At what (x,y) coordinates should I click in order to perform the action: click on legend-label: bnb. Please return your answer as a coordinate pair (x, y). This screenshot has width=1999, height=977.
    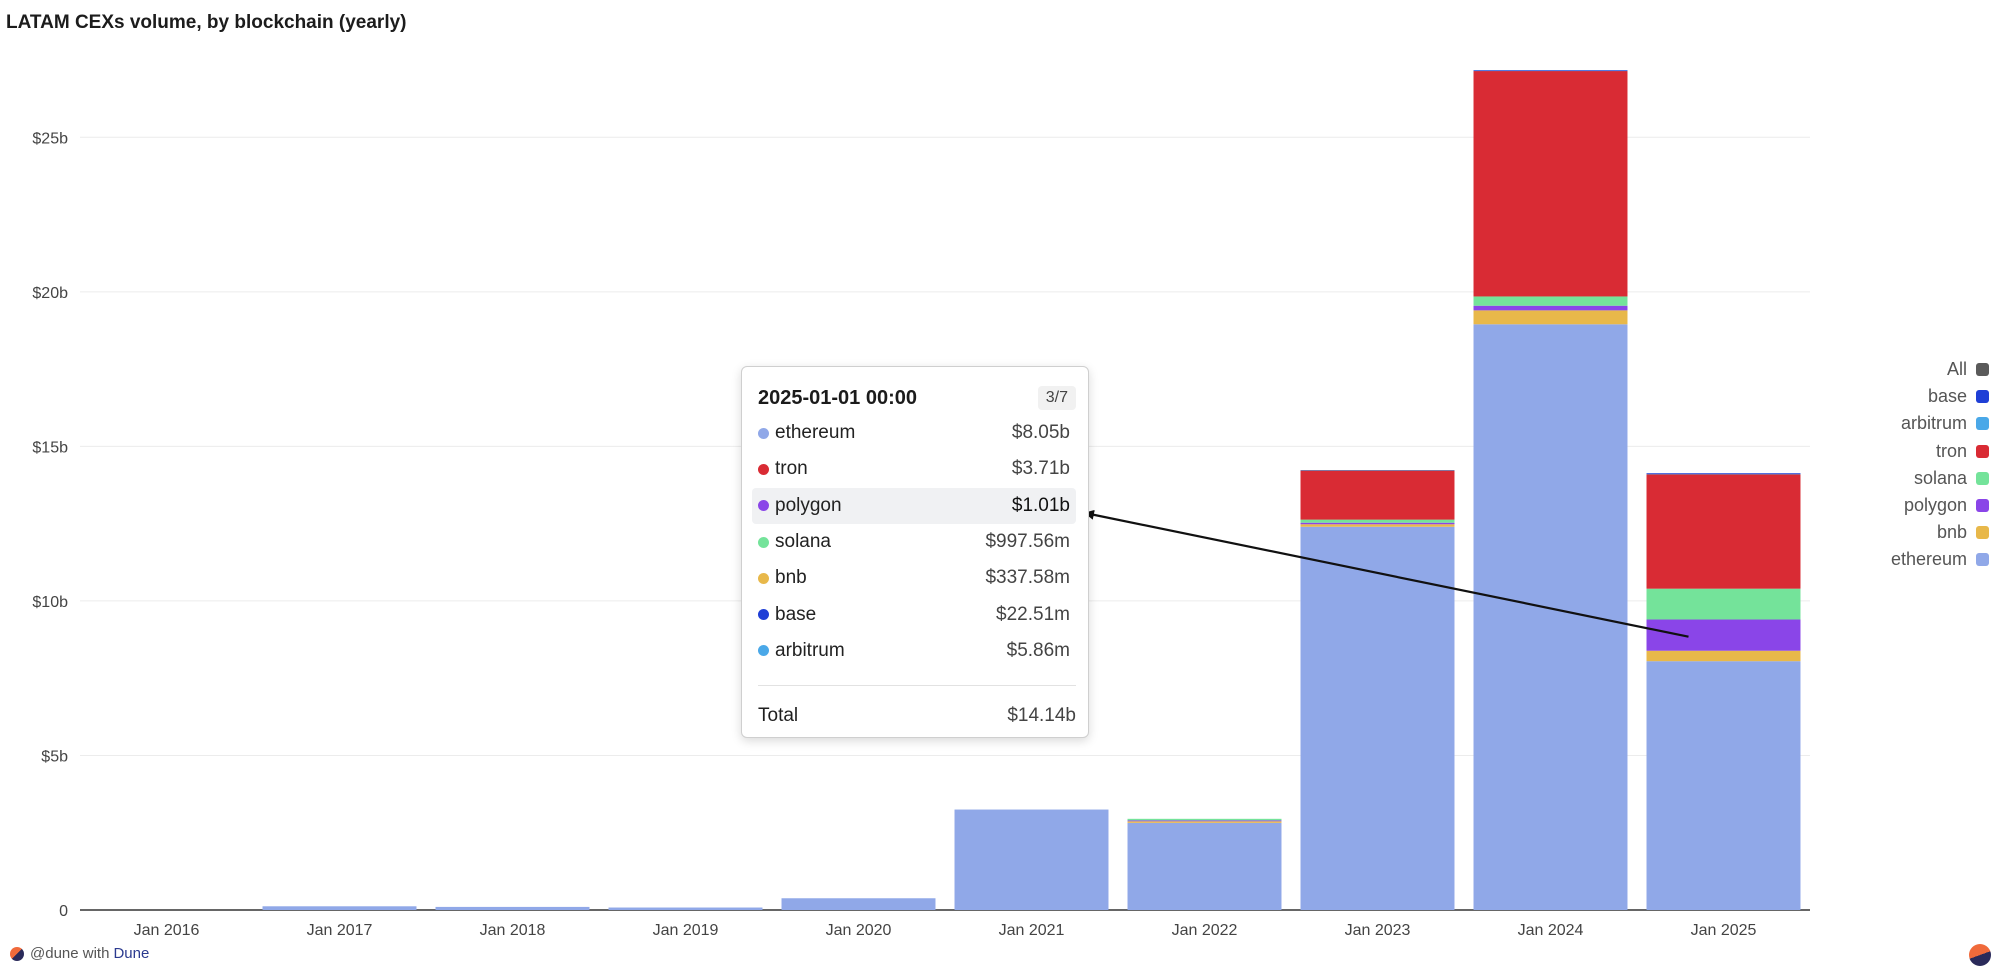
    Looking at the image, I should click on (1951, 532).